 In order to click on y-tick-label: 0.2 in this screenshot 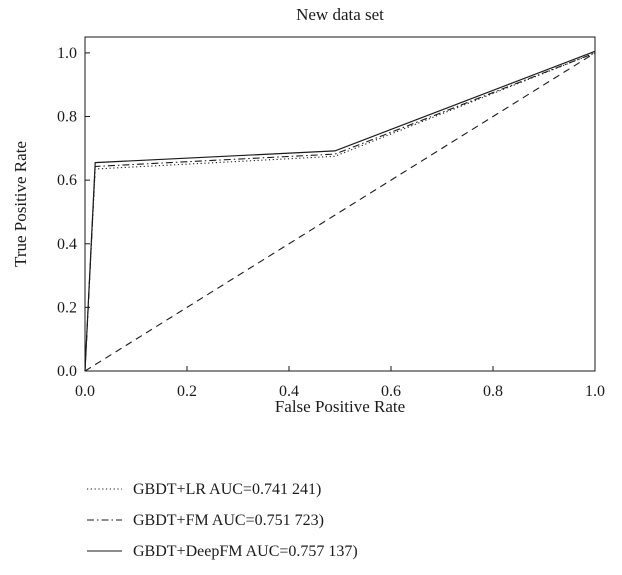, I will do `click(67, 307)`.